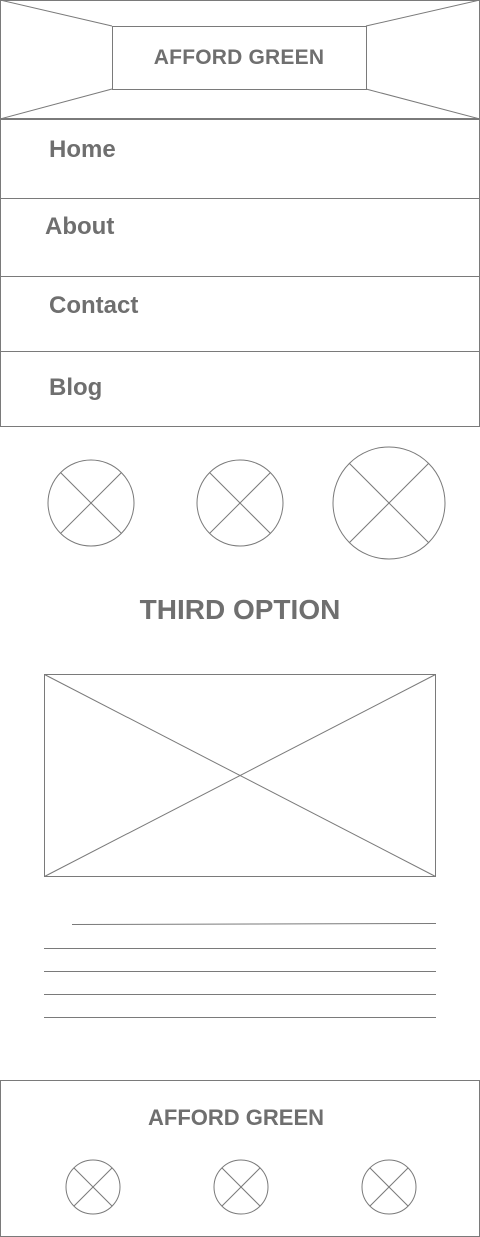 Image resolution: width=480 pixels, height=1237 pixels. What do you see at coordinates (240, 389) in the screenshot?
I see `nav-item-blog: Blog` at bounding box center [240, 389].